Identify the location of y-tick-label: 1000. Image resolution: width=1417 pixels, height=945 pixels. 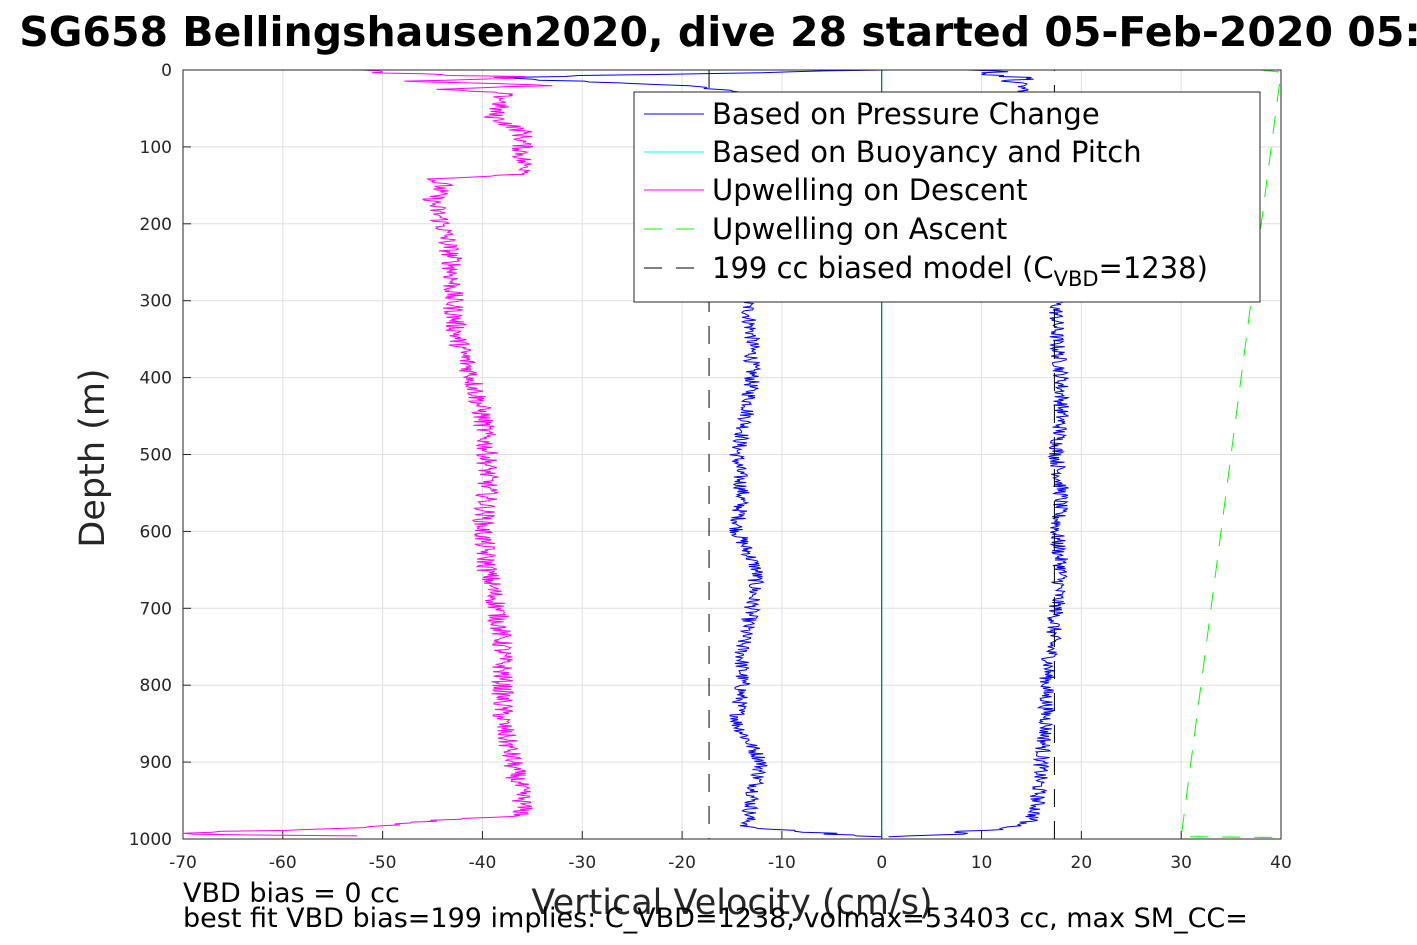
(150, 840).